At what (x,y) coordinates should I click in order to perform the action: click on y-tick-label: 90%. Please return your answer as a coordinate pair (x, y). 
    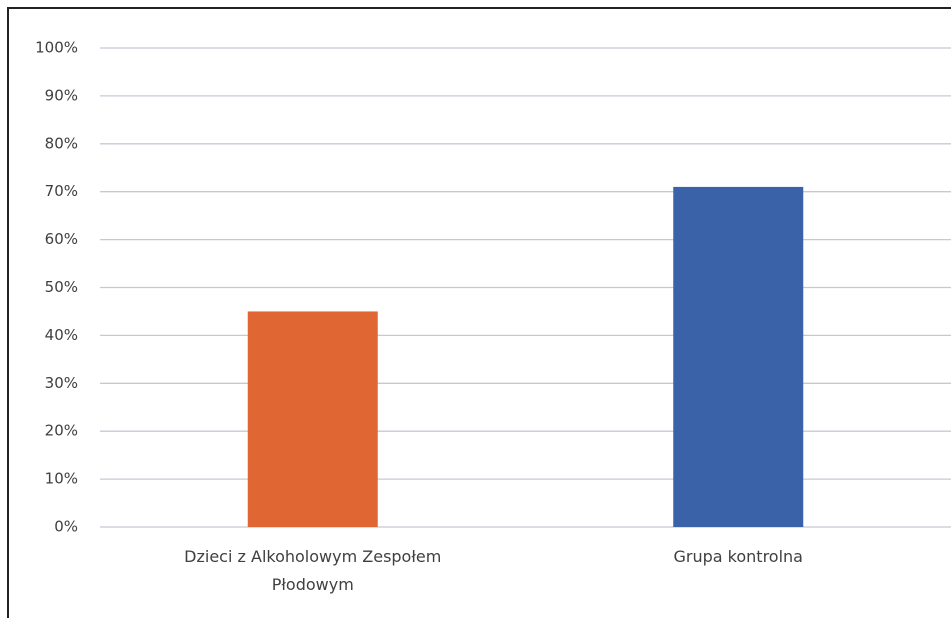
    Looking at the image, I should click on (61, 95).